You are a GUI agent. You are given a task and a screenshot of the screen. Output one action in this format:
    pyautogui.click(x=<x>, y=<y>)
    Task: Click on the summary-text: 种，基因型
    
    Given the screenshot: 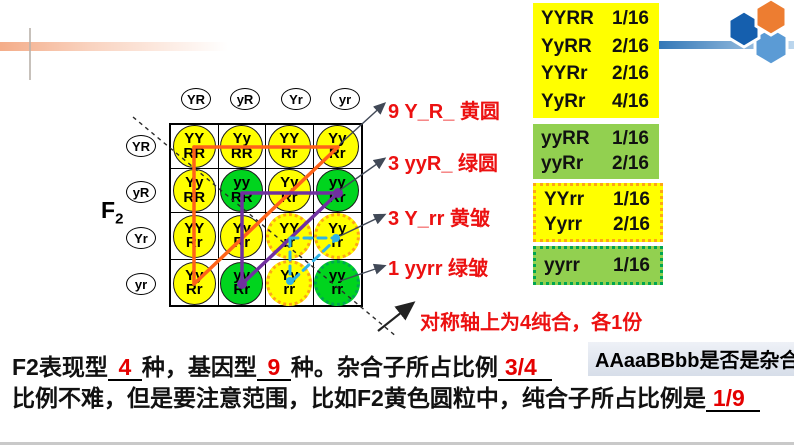 What is the action you would take?
    pyautogui.click(x=199, y=367)
    